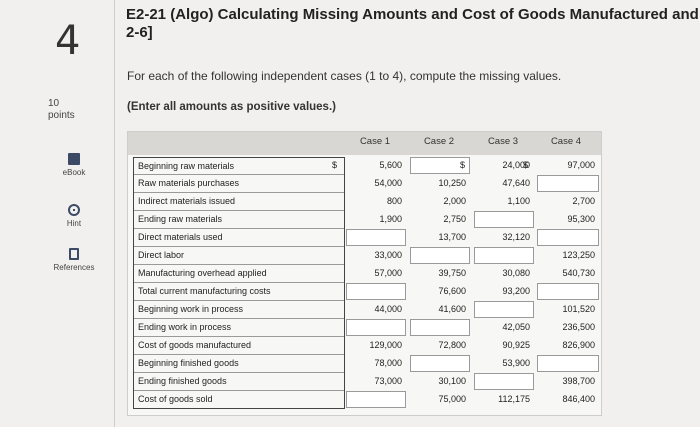 Image resolution: width=700 pixels, height=427 pixels. Describe the element at coordinates (376, 381) in the screenshot. I see `given-value-case-1: 73,000` at that location.